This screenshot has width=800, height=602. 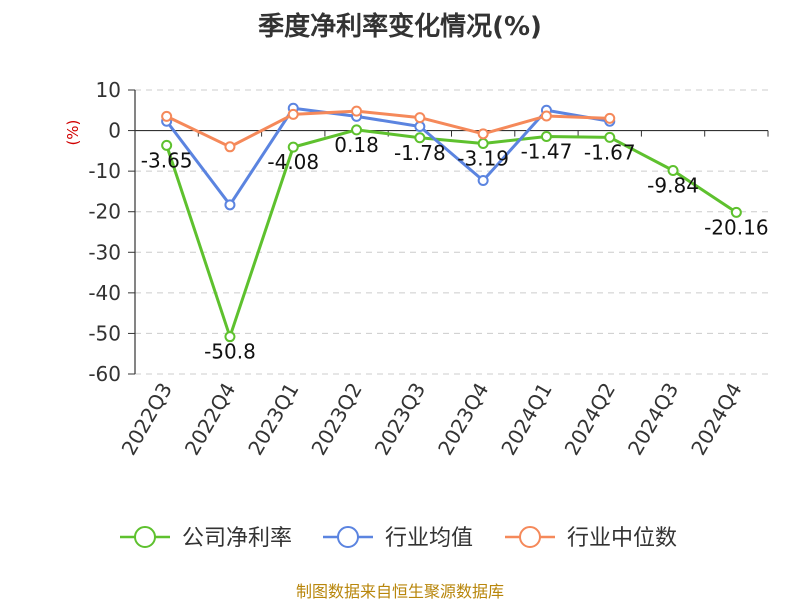 What do you see at coordinates (104, 252) in the screenshot?
I see `y-tick-label: -30` at bounding box center [104, 252].